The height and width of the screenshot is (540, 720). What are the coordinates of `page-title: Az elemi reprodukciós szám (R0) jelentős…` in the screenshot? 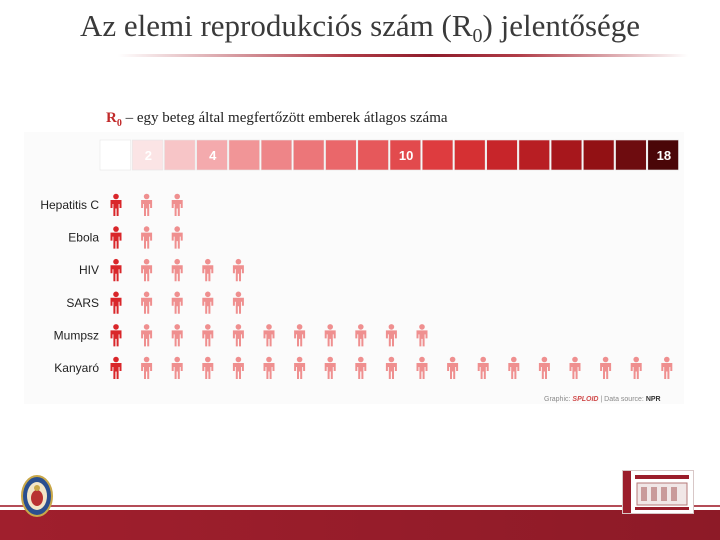 It's located at (360, 27).